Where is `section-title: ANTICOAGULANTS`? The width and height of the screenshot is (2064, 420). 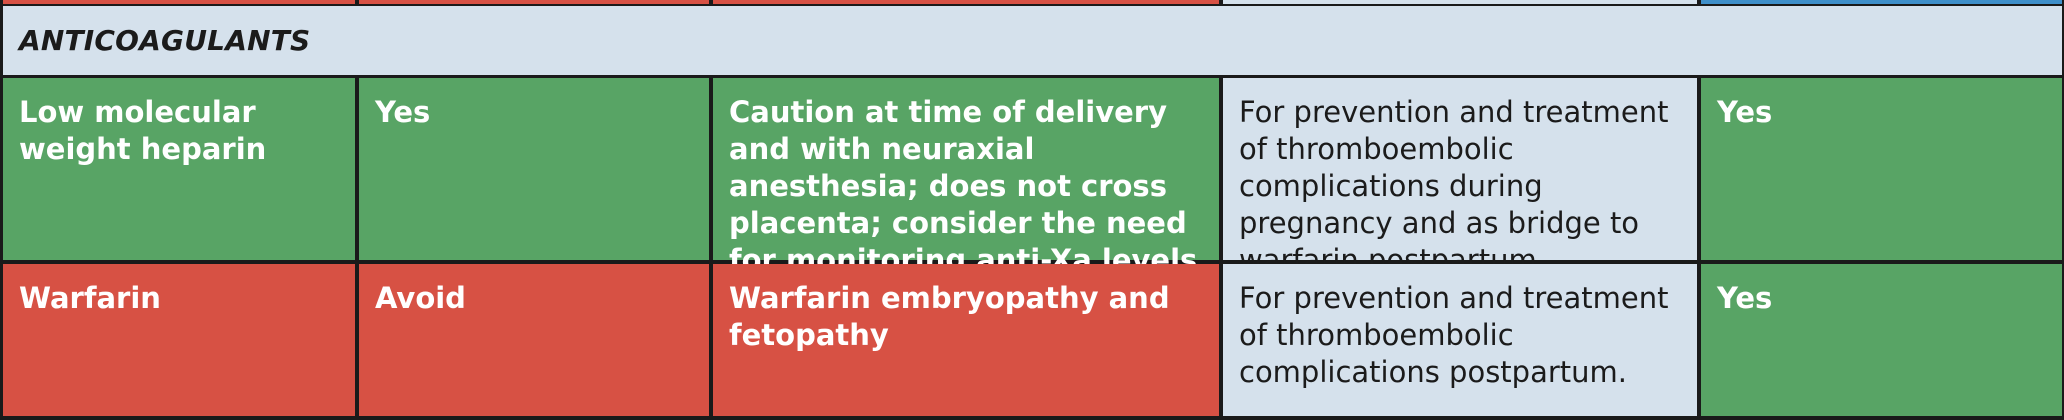
section-title: ANTICOAGULANTS is located at coordinates (165, 40).